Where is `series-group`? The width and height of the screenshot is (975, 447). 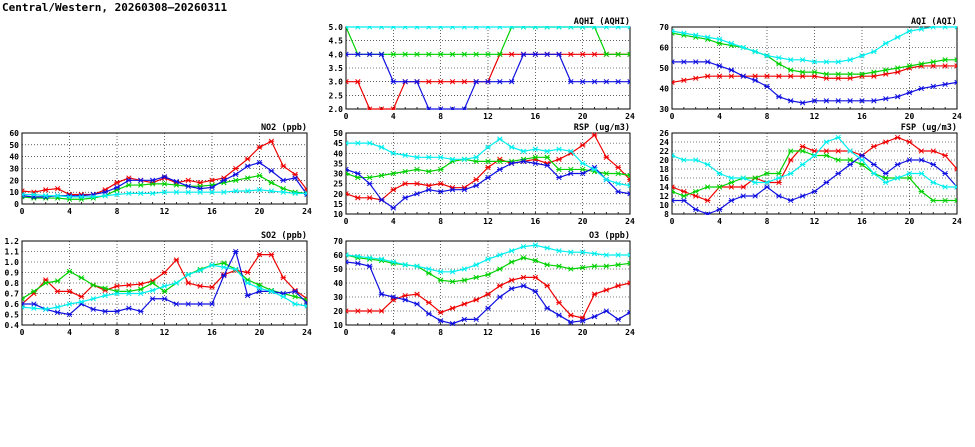
series-group is located at coordinates (814, 66).